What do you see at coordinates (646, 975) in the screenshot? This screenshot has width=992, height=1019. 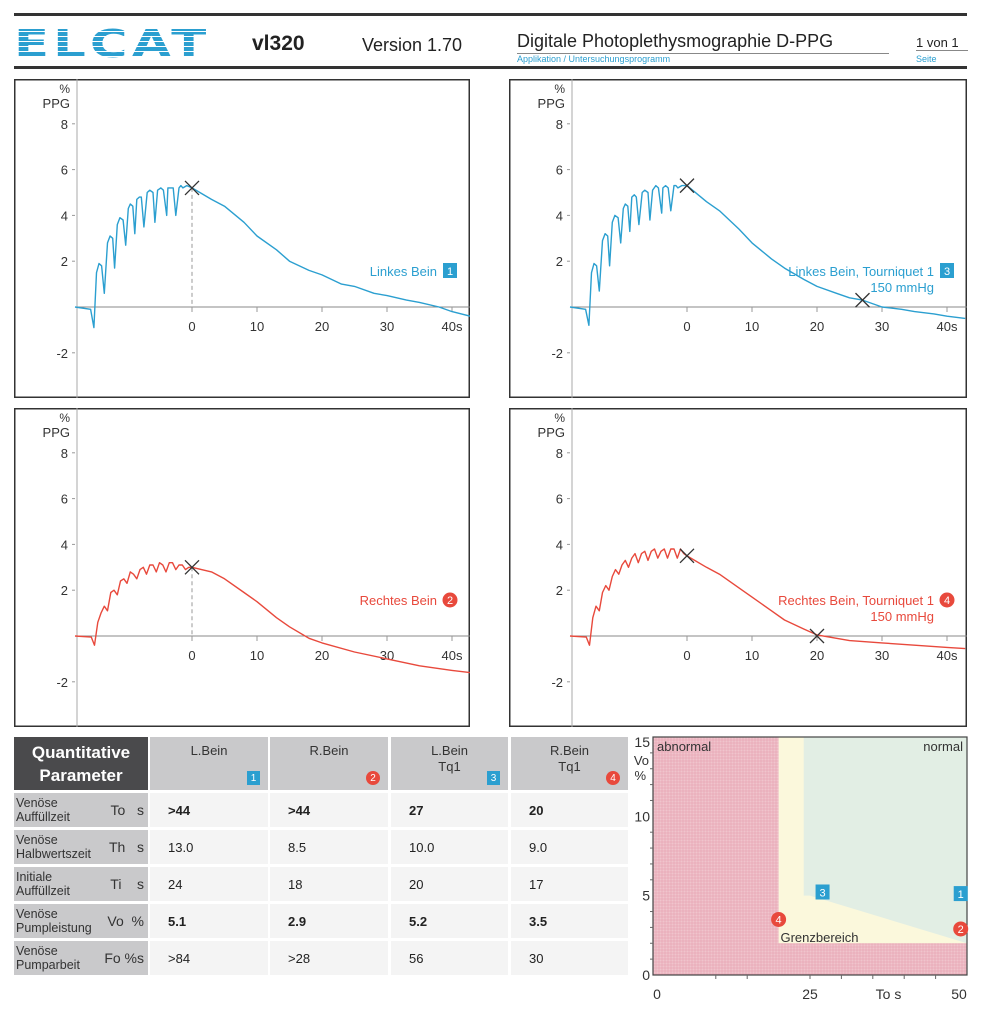 I see `y-tick-label: 0` at bounding box center [646, 975].